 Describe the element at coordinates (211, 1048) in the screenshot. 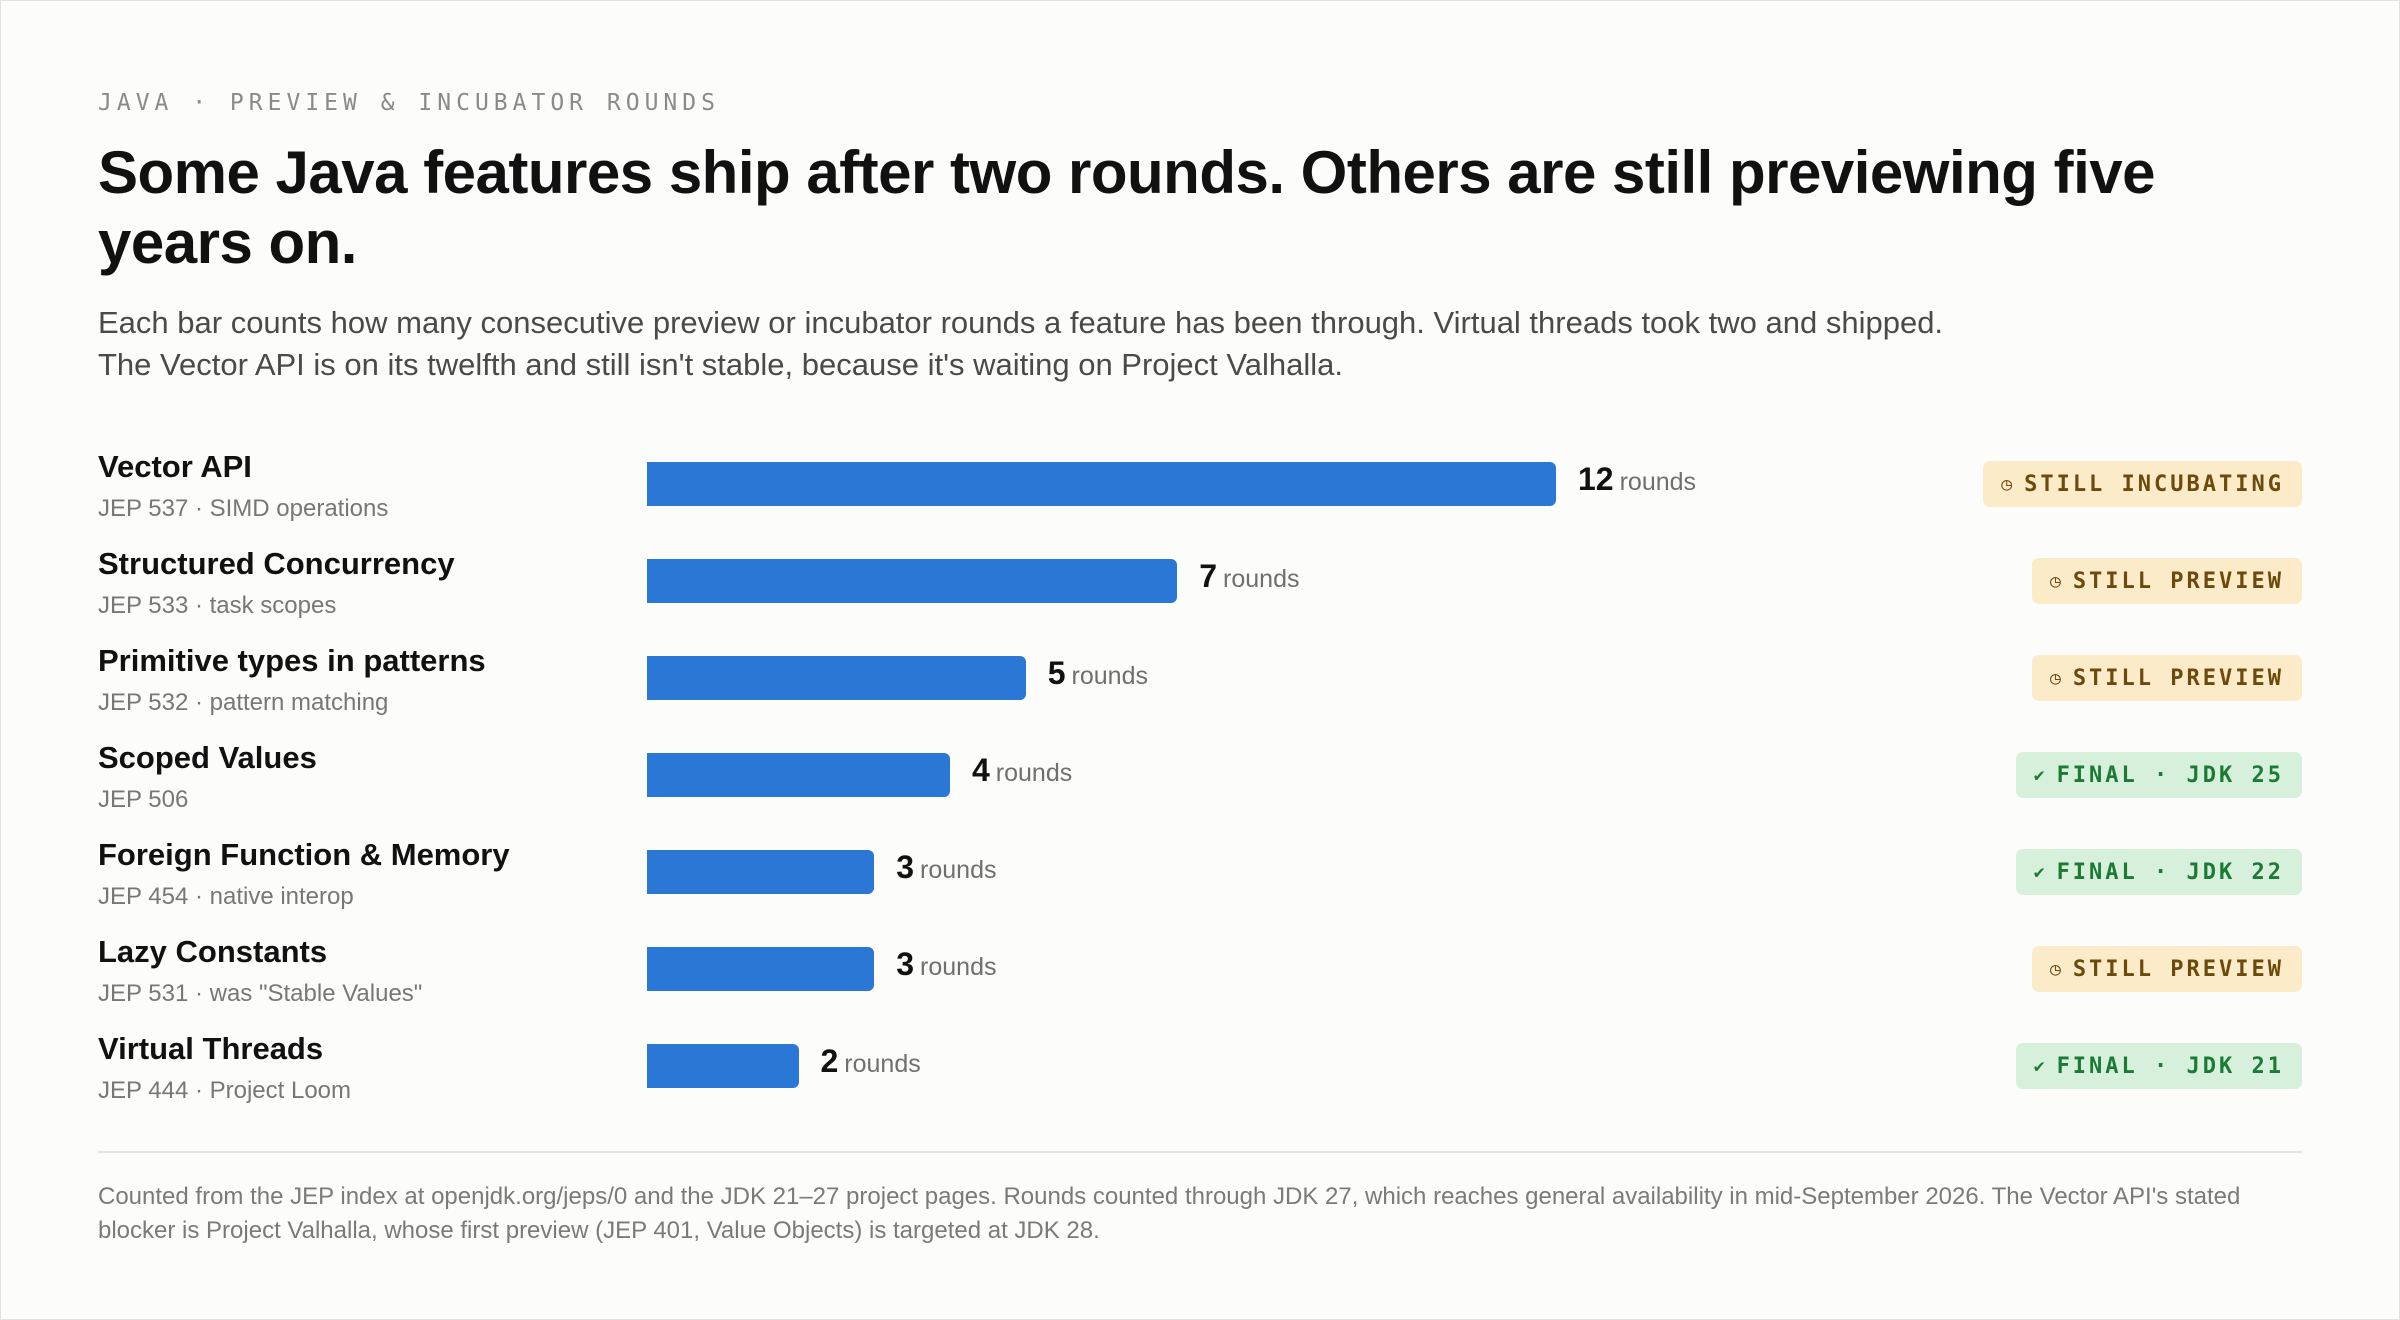

I see `row-label: Virtual Threads` at that location.